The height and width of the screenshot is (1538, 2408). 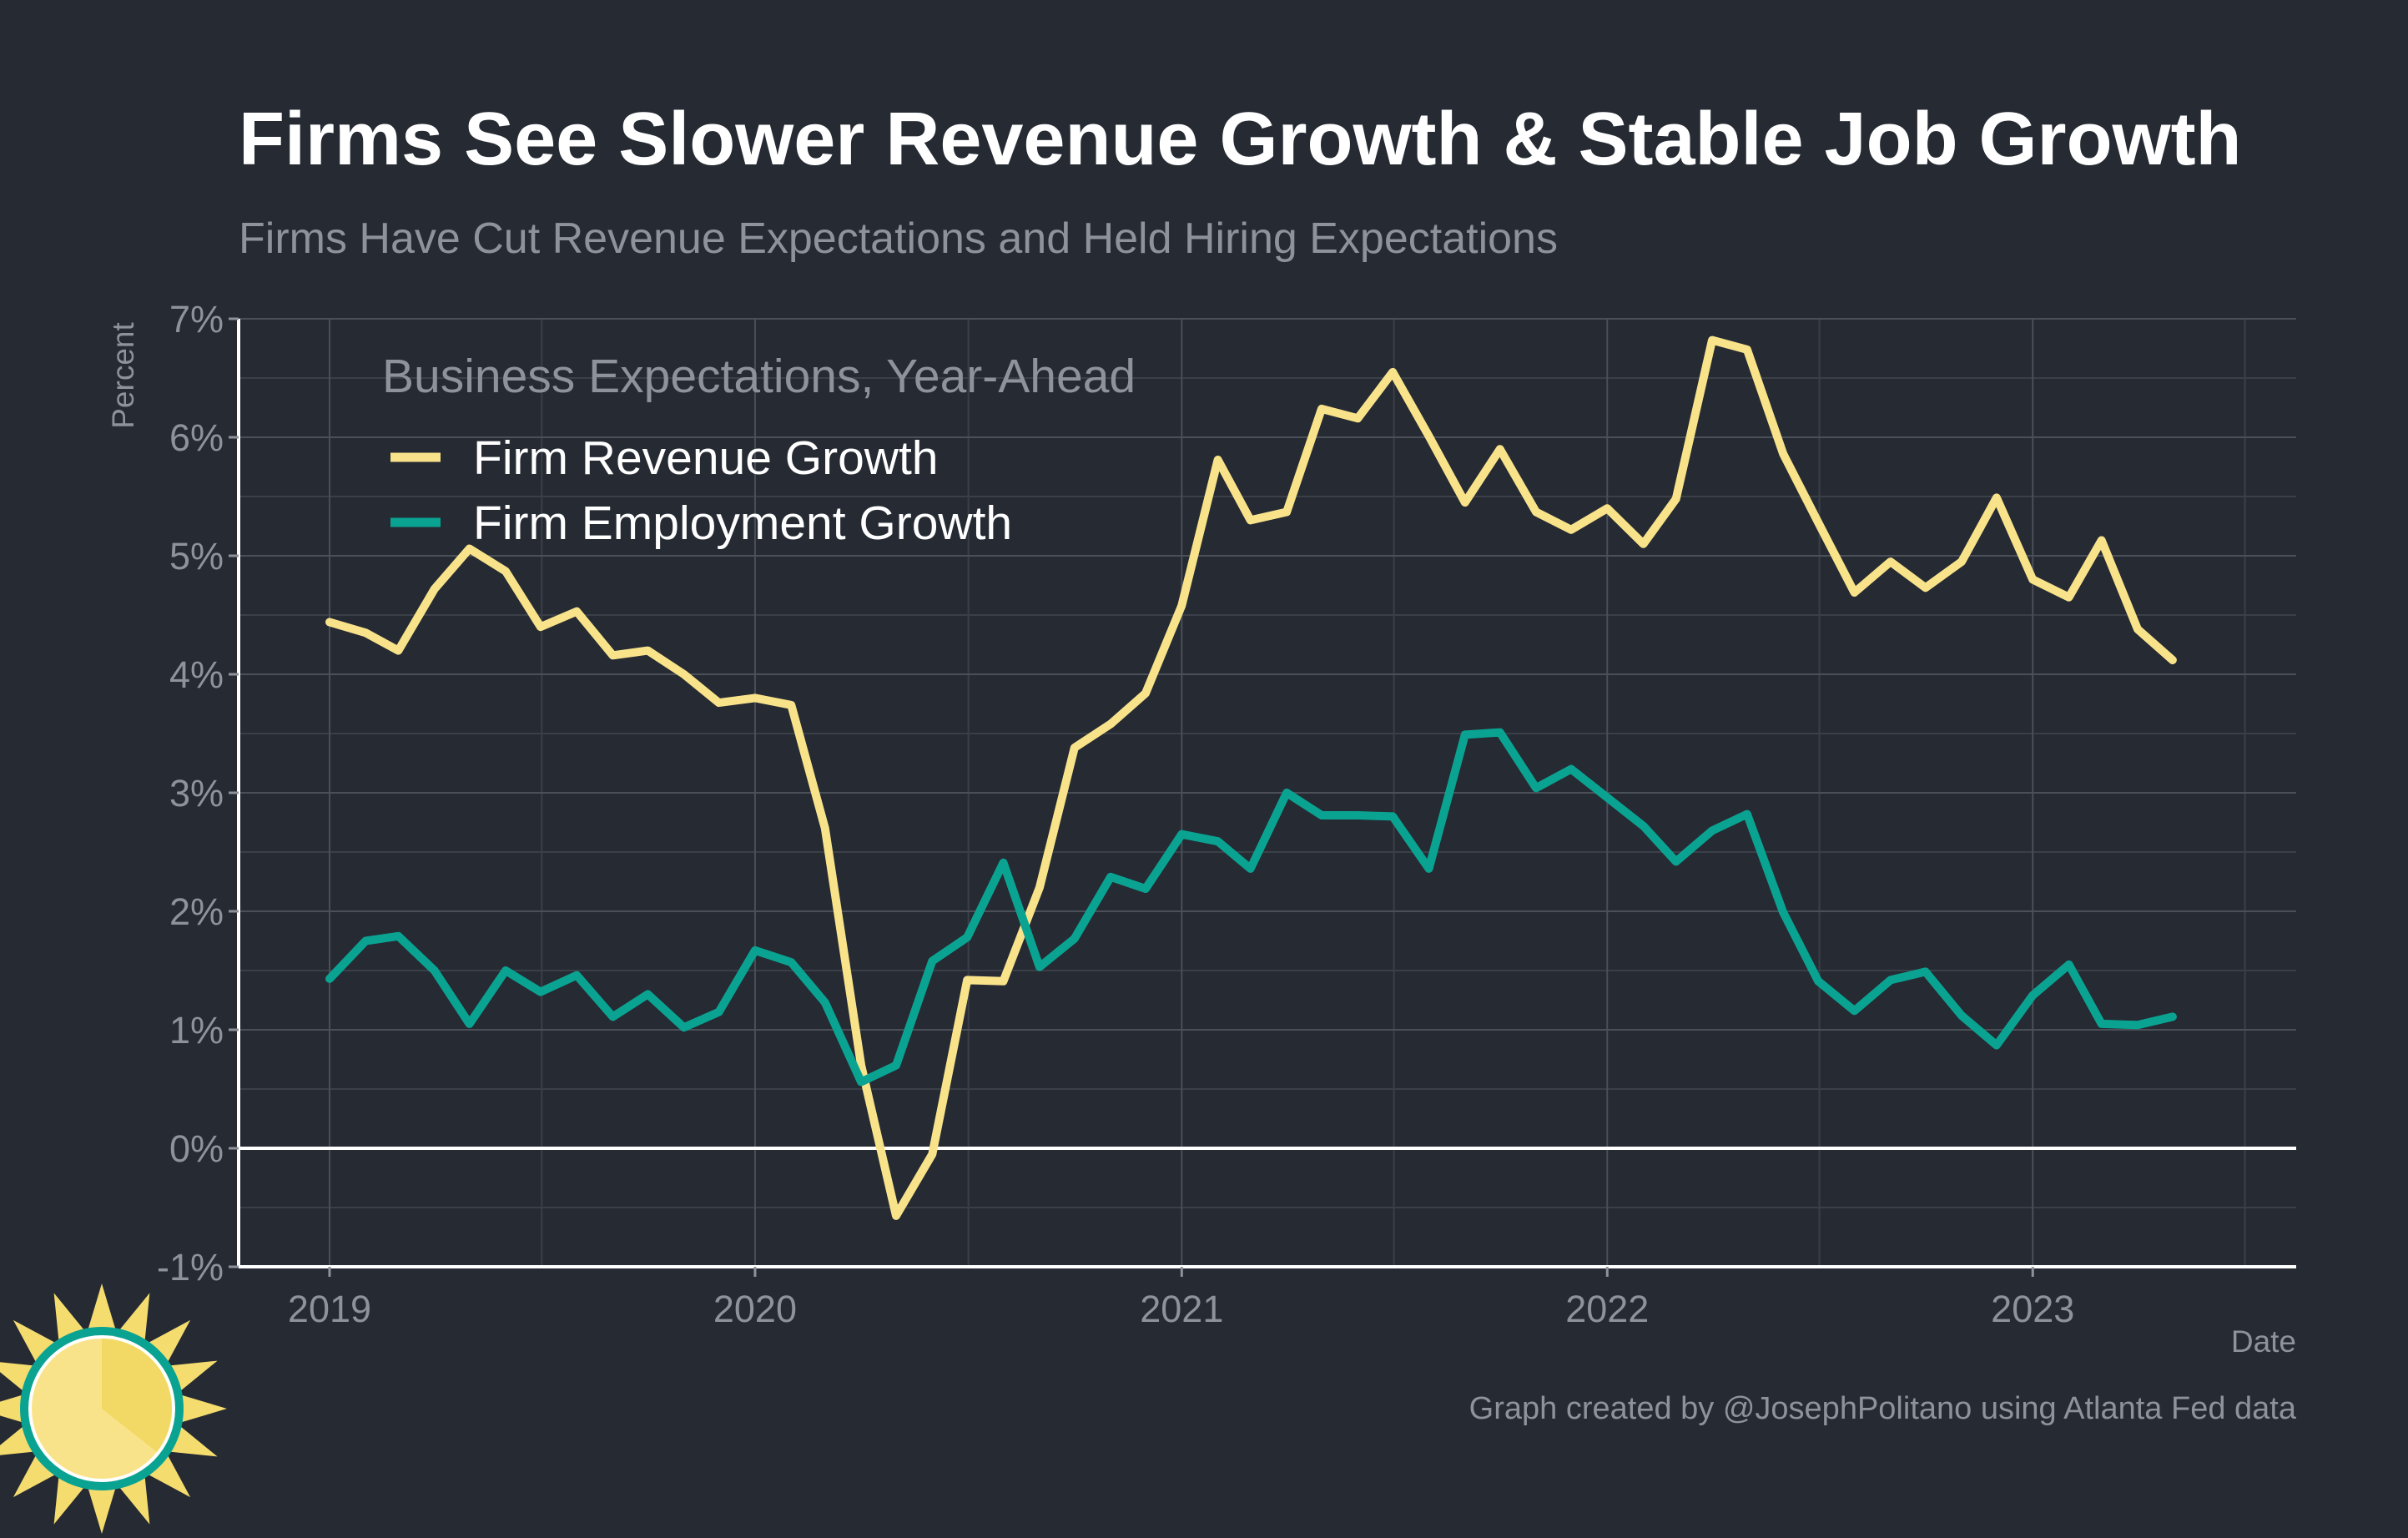 What do you see at coordinates (196, 1148) in the screenshot?
I see `y-tick-label: 0%` at bounding box center [196, 1148].